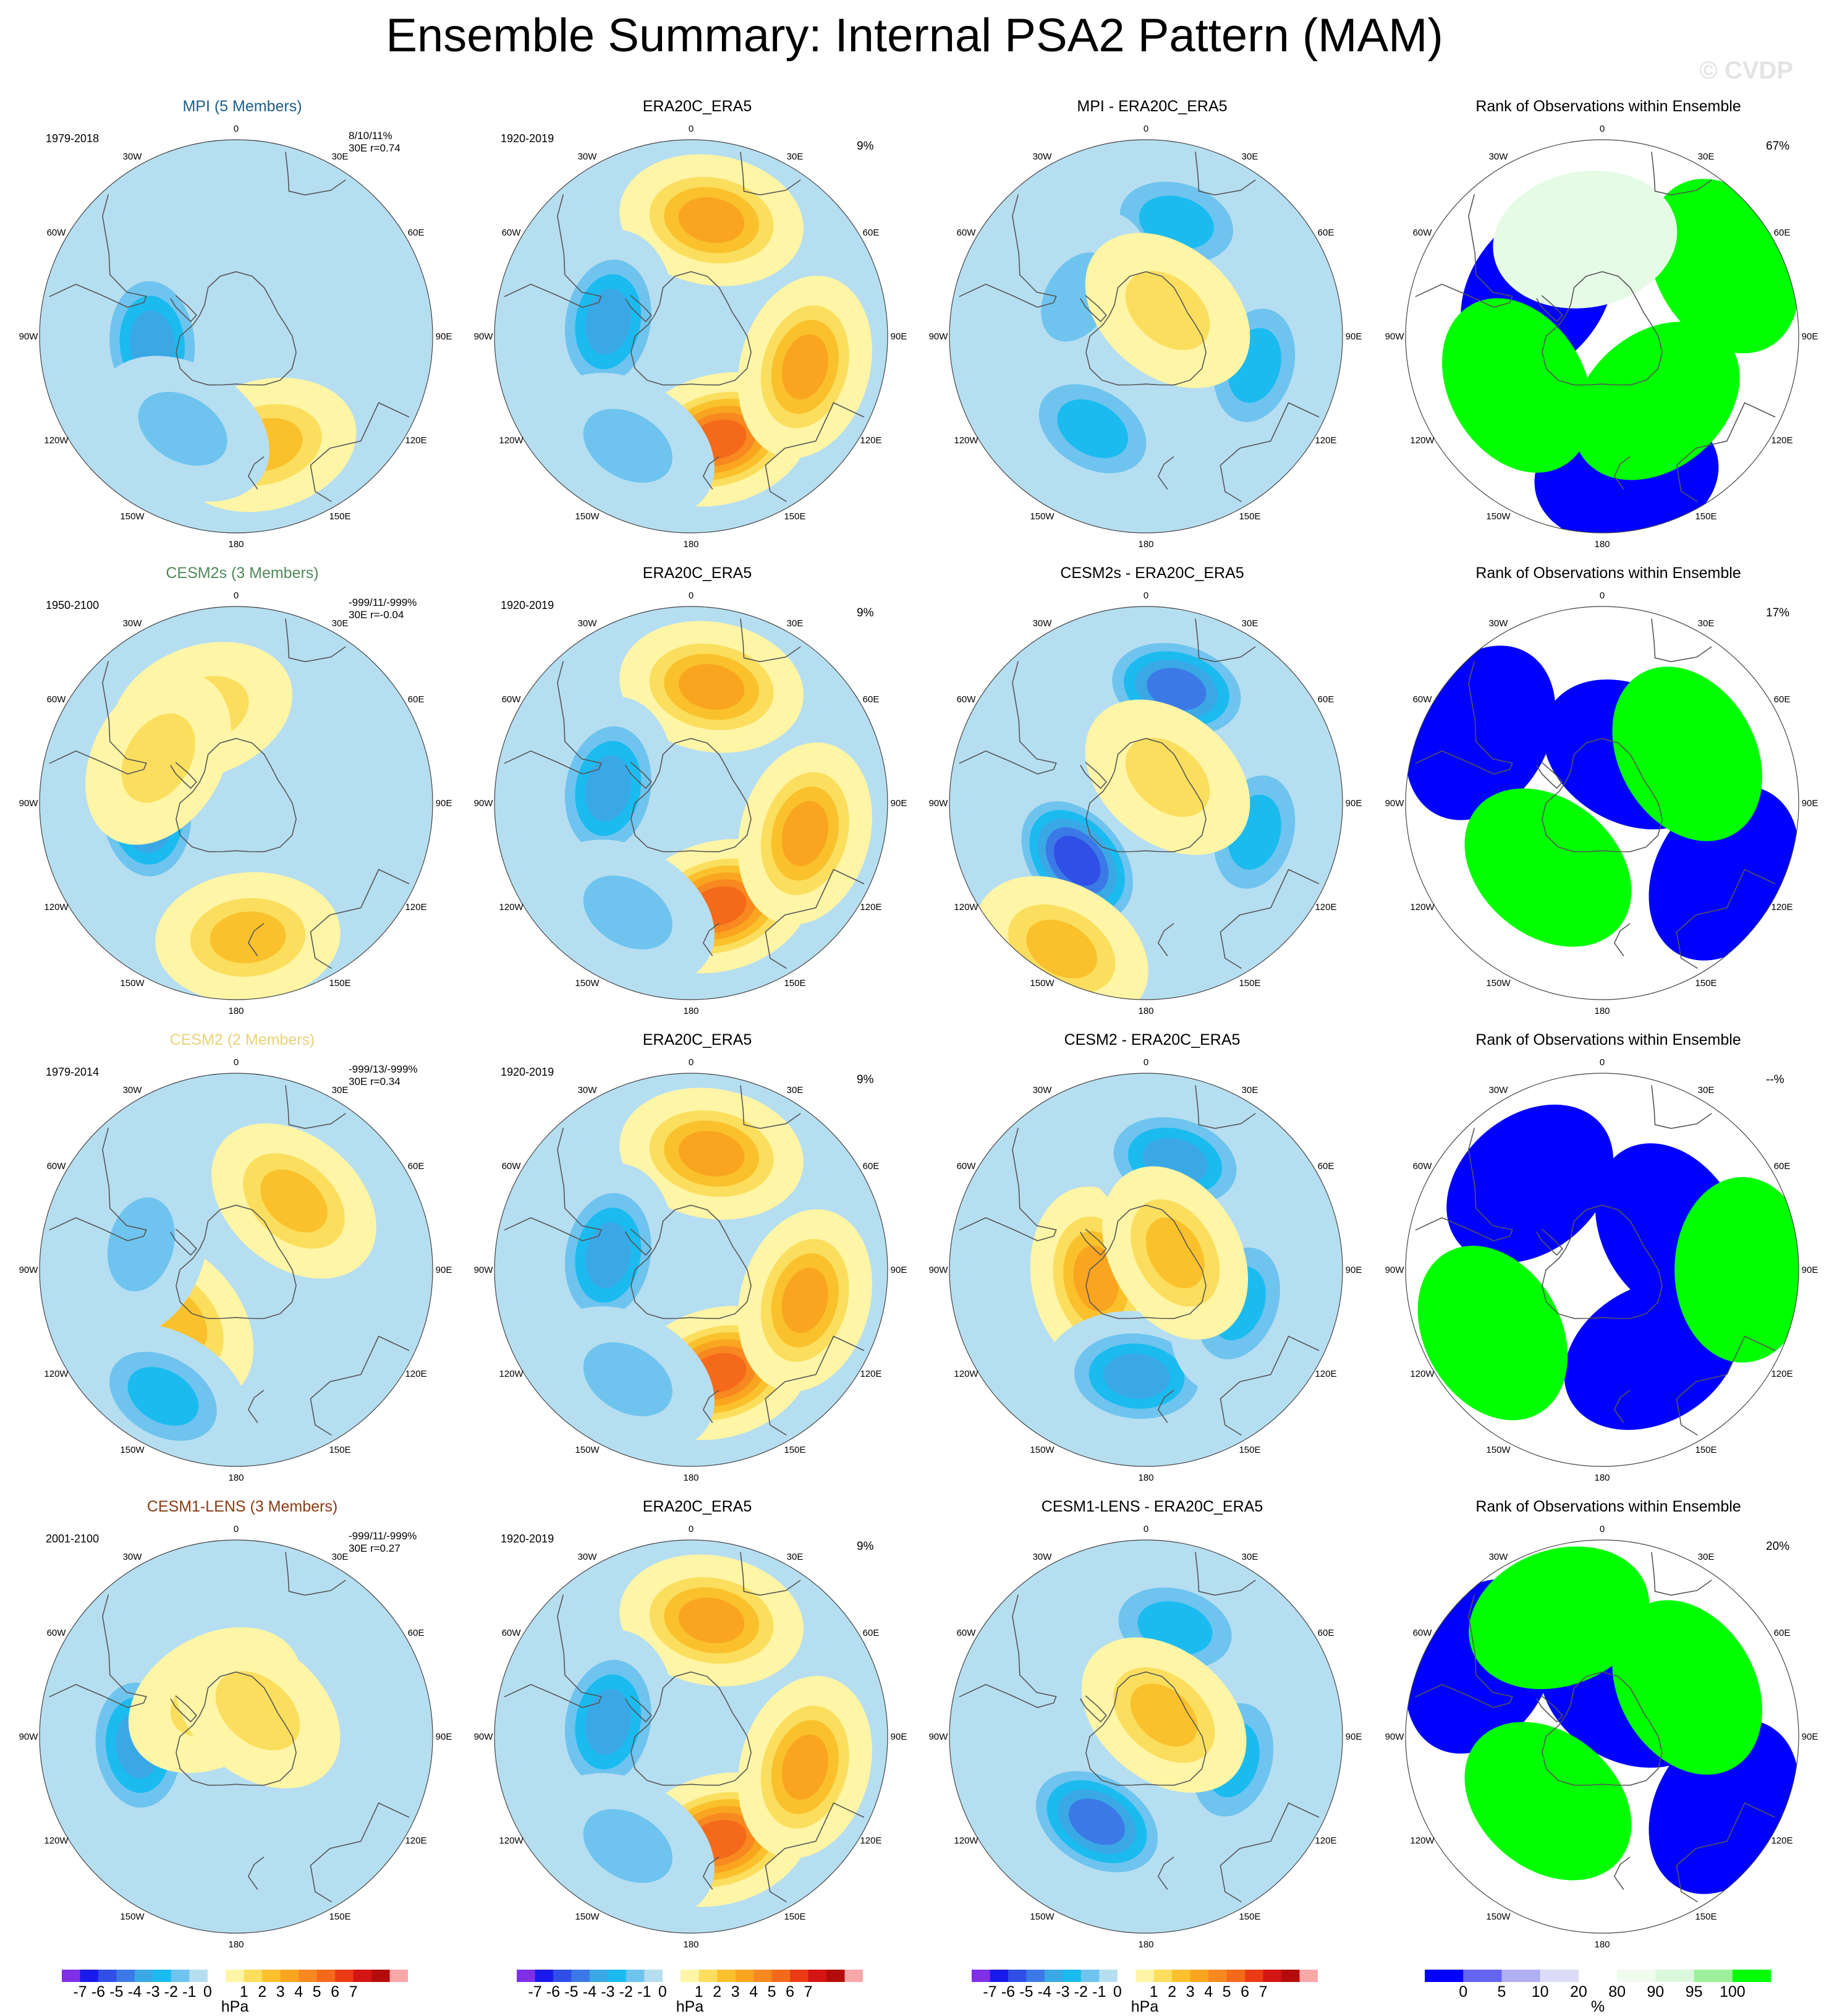 The width and height of the screenshot is (1829, 2016). I want to click on colorbar-tick-label: -5, so click(116, 1992).